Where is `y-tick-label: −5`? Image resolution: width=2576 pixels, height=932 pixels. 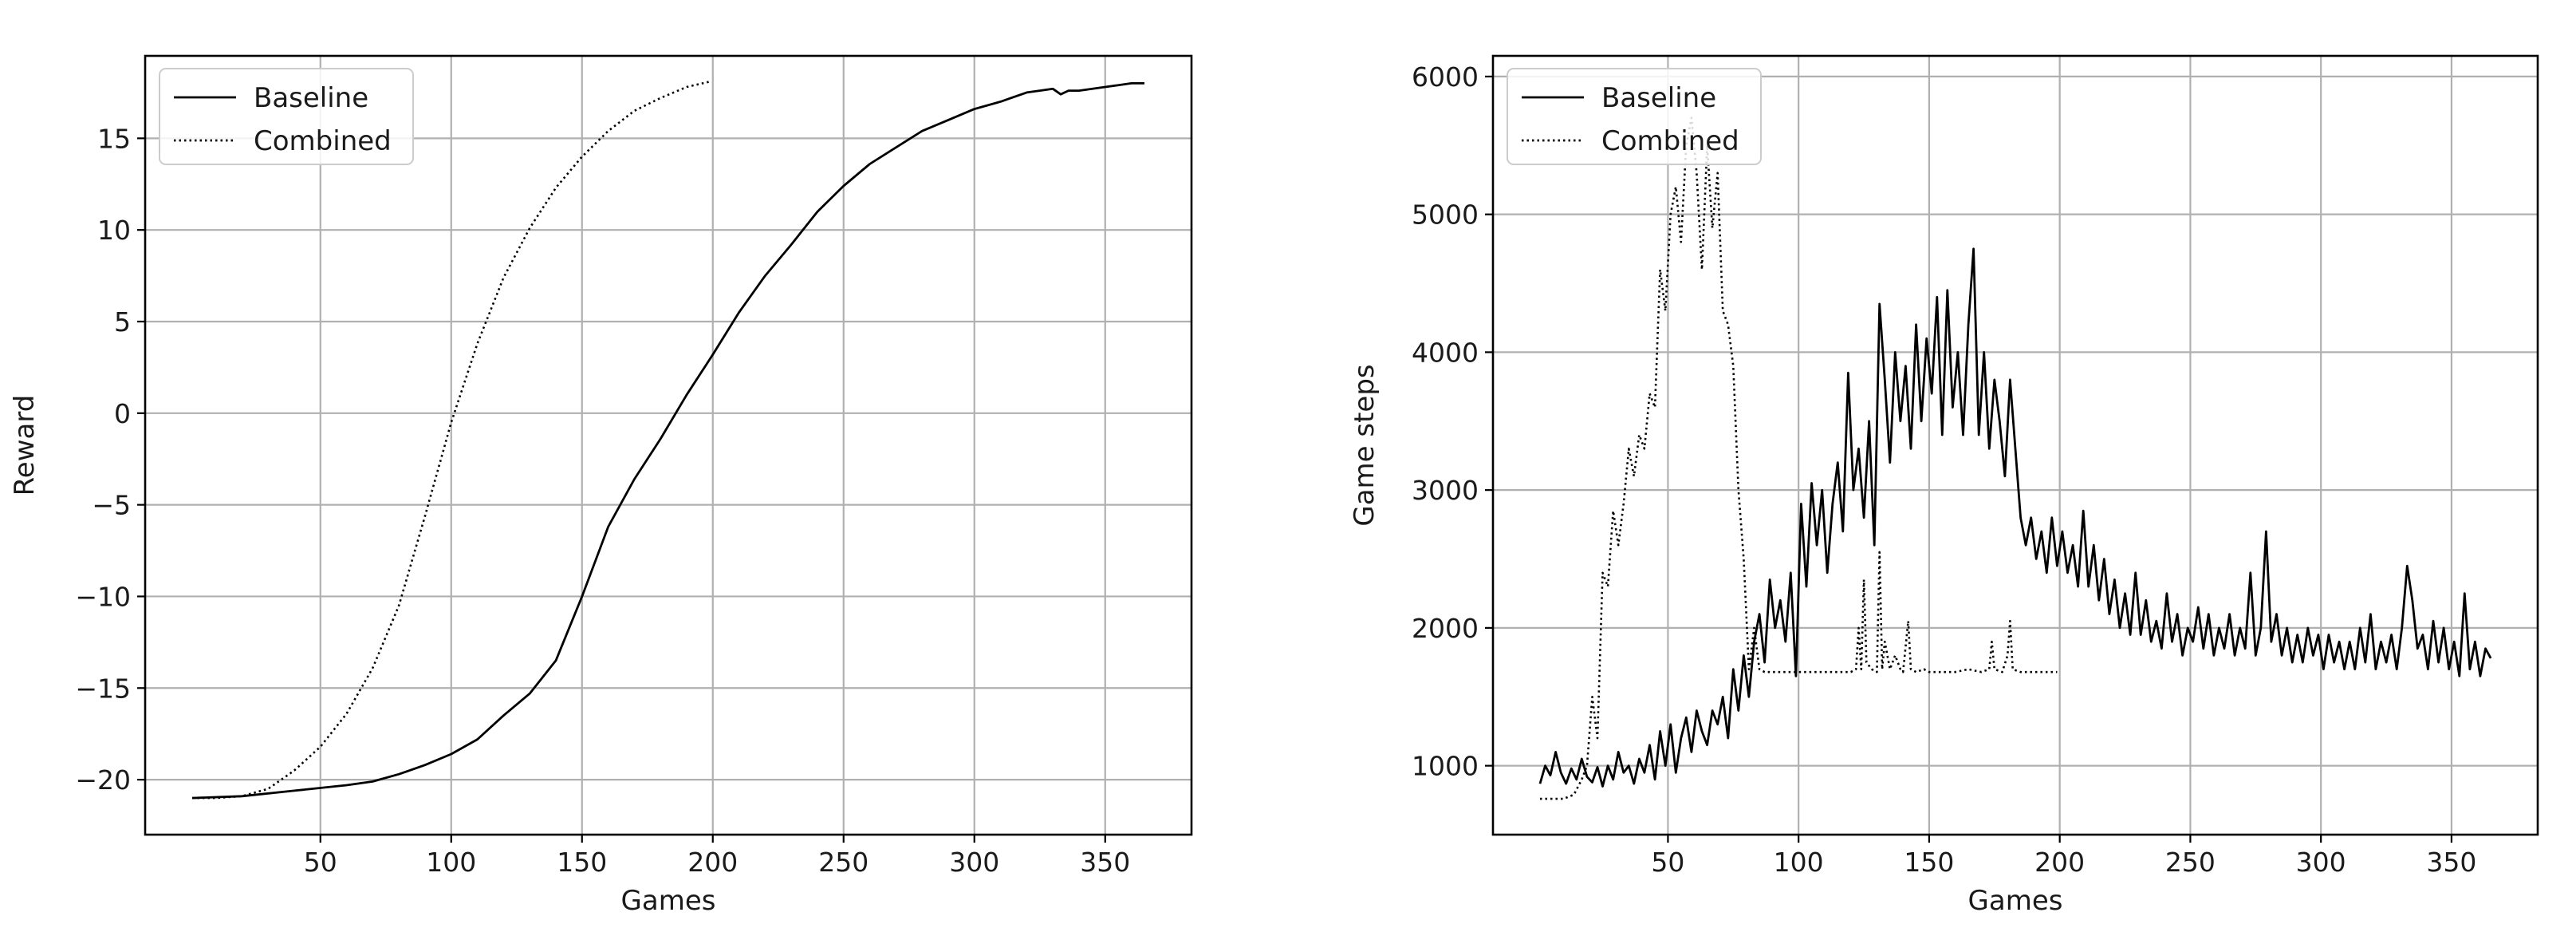
y-tick-label: −5 is located at coordinates (111, 505).